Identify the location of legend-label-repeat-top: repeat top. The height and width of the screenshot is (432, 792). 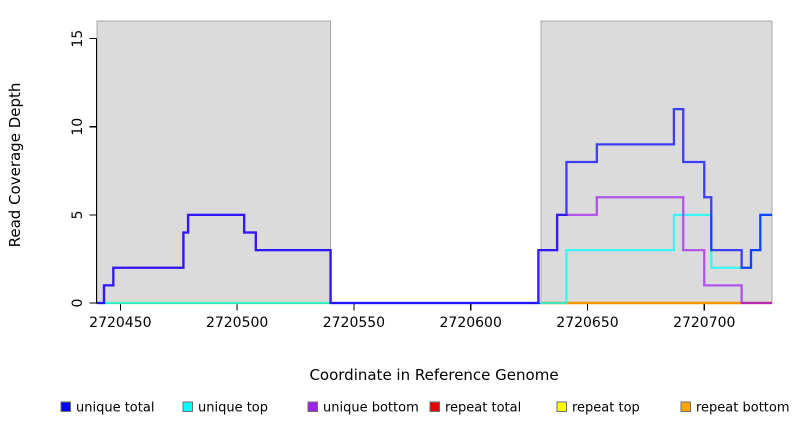
(606, 408).